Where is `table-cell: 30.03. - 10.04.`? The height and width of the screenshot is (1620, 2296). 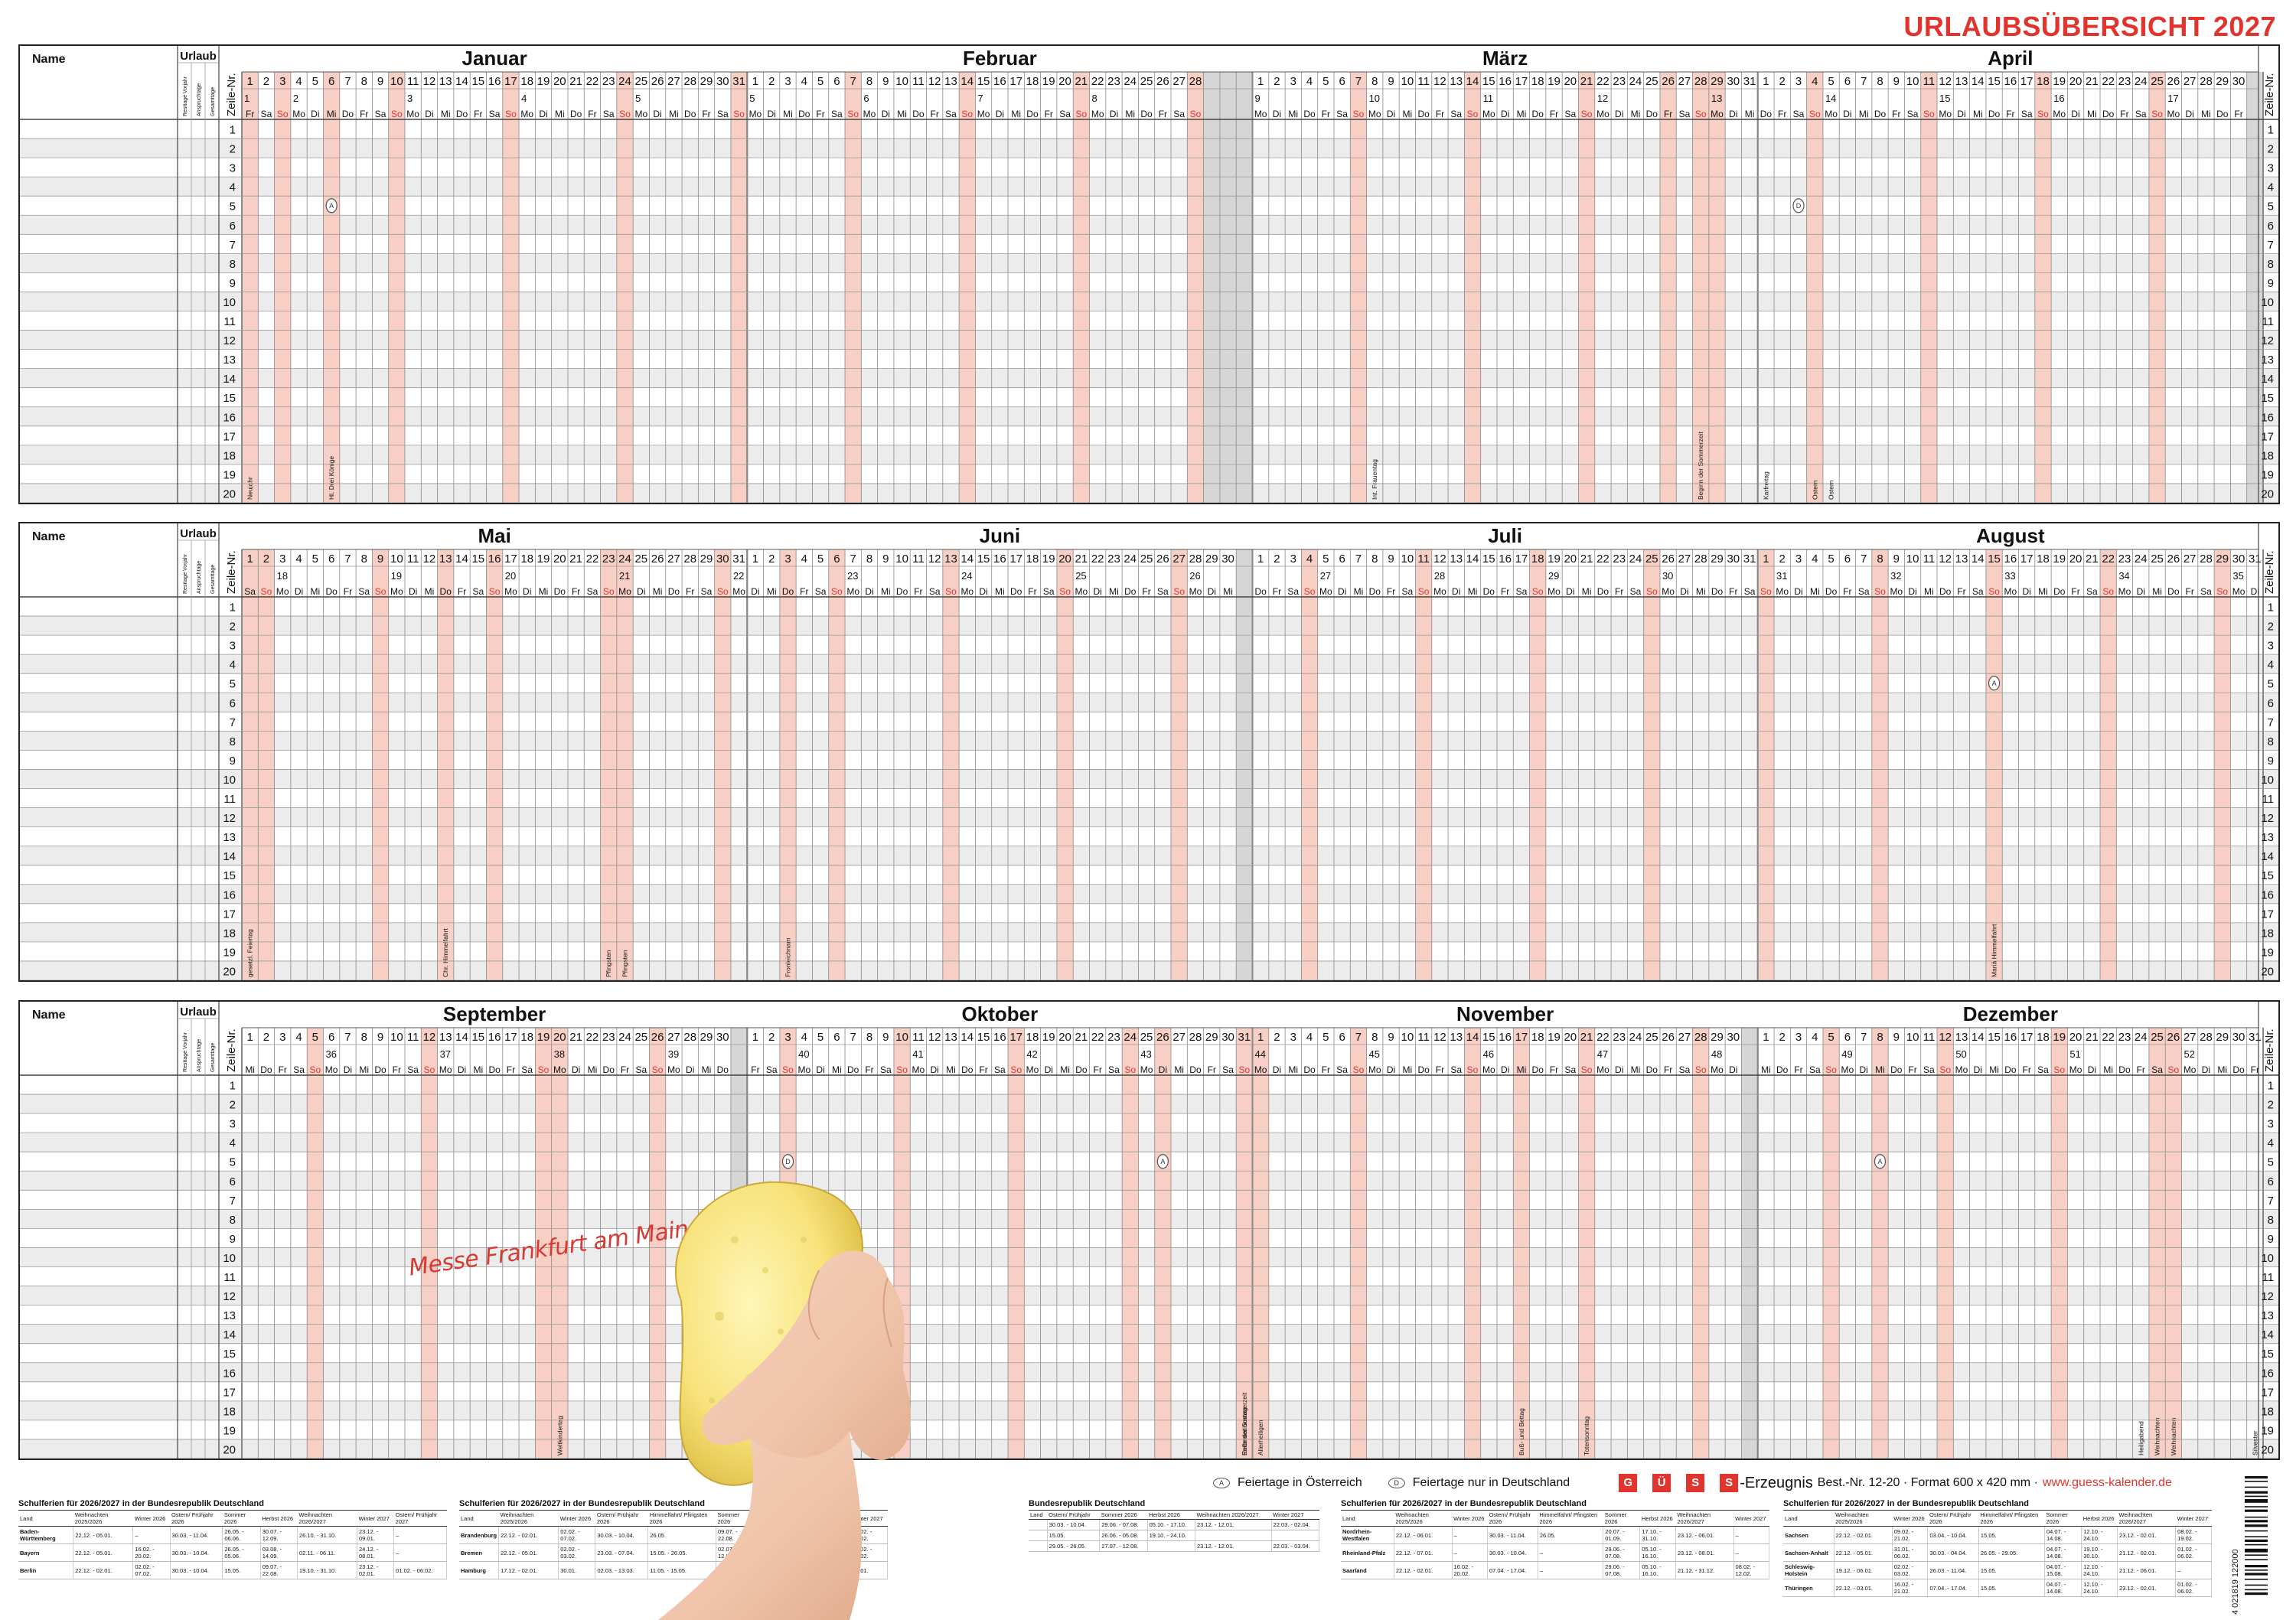
table-cell: 30.03. - 10.04. is located at coordinates (196, 1552).